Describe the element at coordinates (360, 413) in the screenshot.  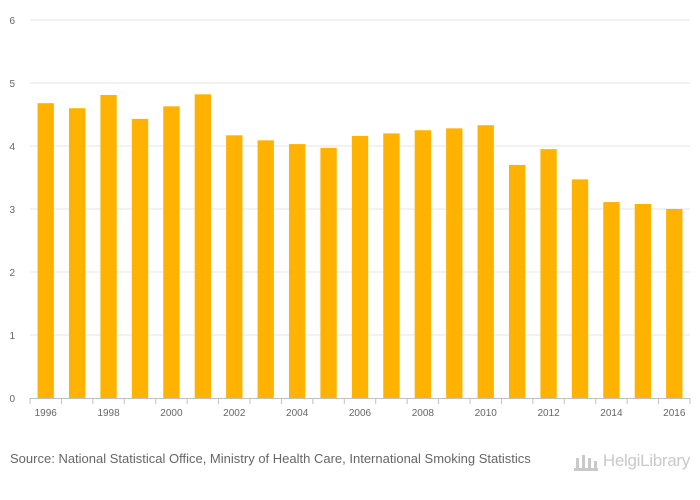
I see `x-tick-label: 2006` at that location.